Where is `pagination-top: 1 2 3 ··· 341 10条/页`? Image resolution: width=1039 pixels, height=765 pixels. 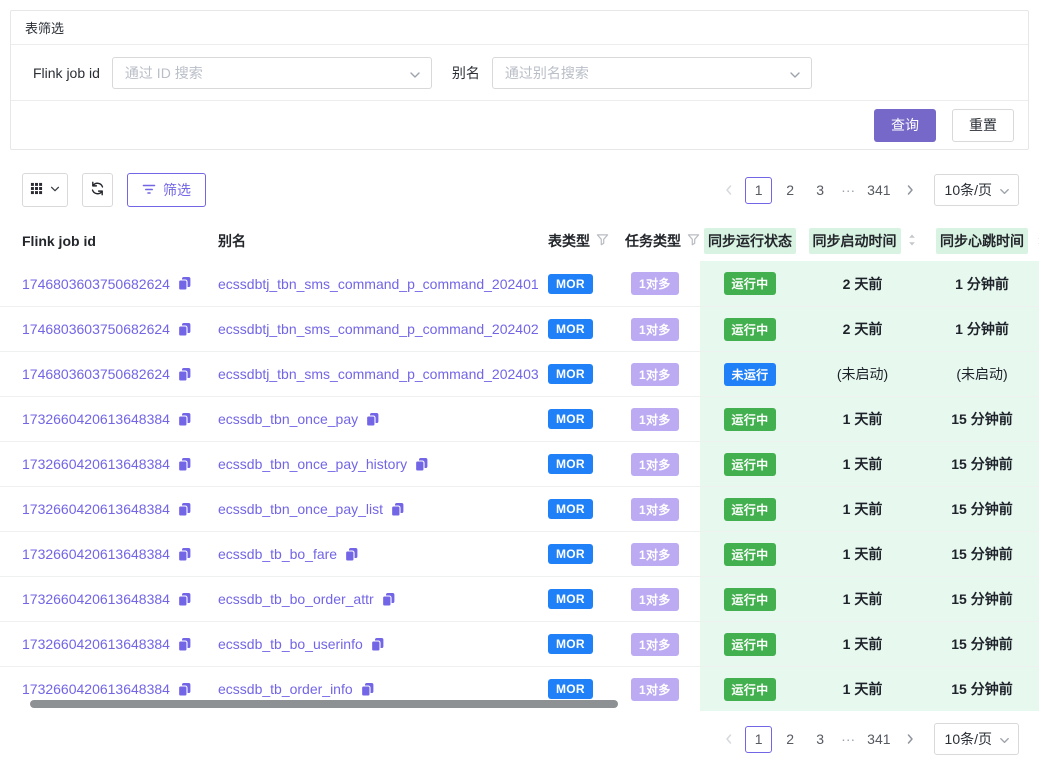
pagination-top: 1 2 3 ··· 341 10条/页 is located at coordinates (869, 190).